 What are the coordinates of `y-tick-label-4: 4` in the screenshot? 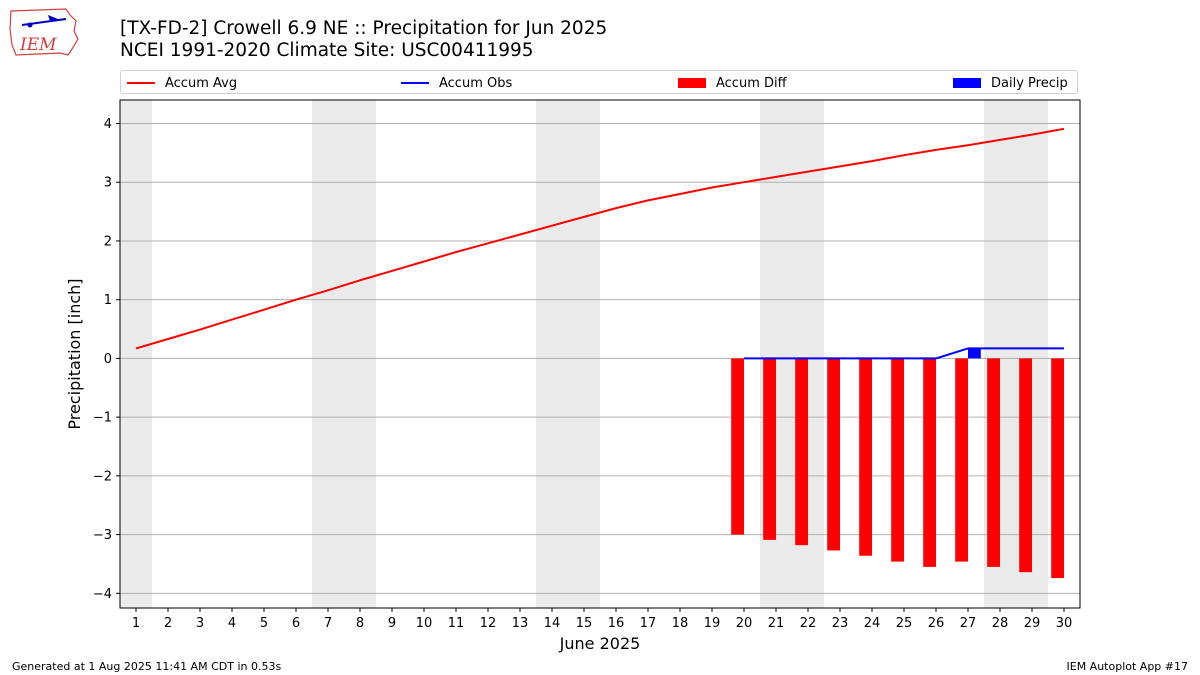 It's located at (108, 124).